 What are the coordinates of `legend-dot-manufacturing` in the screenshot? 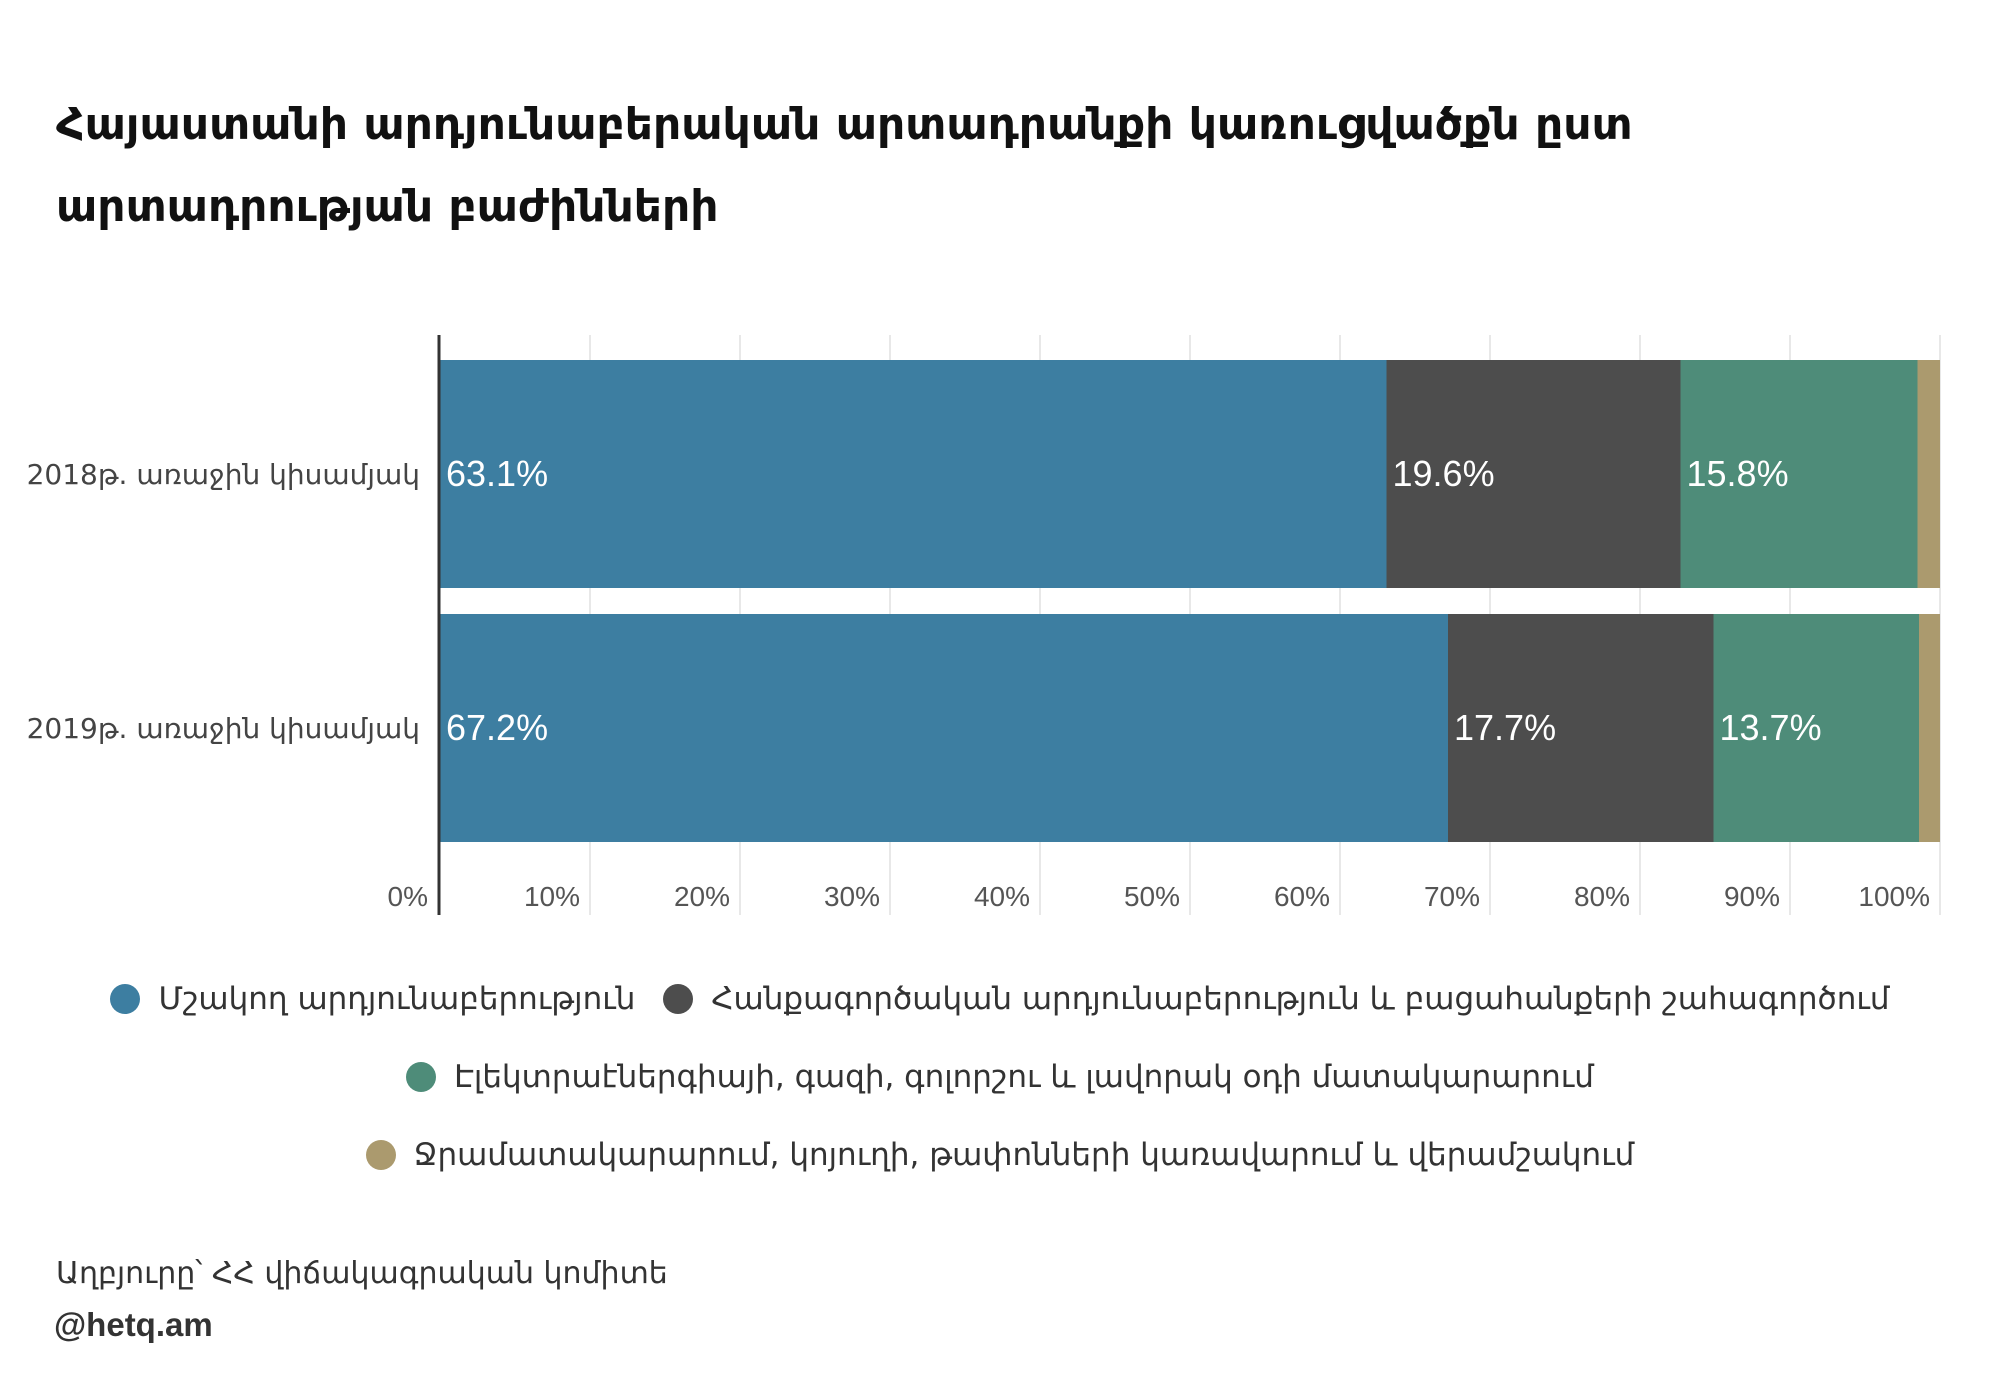 It's located at (125, 999).